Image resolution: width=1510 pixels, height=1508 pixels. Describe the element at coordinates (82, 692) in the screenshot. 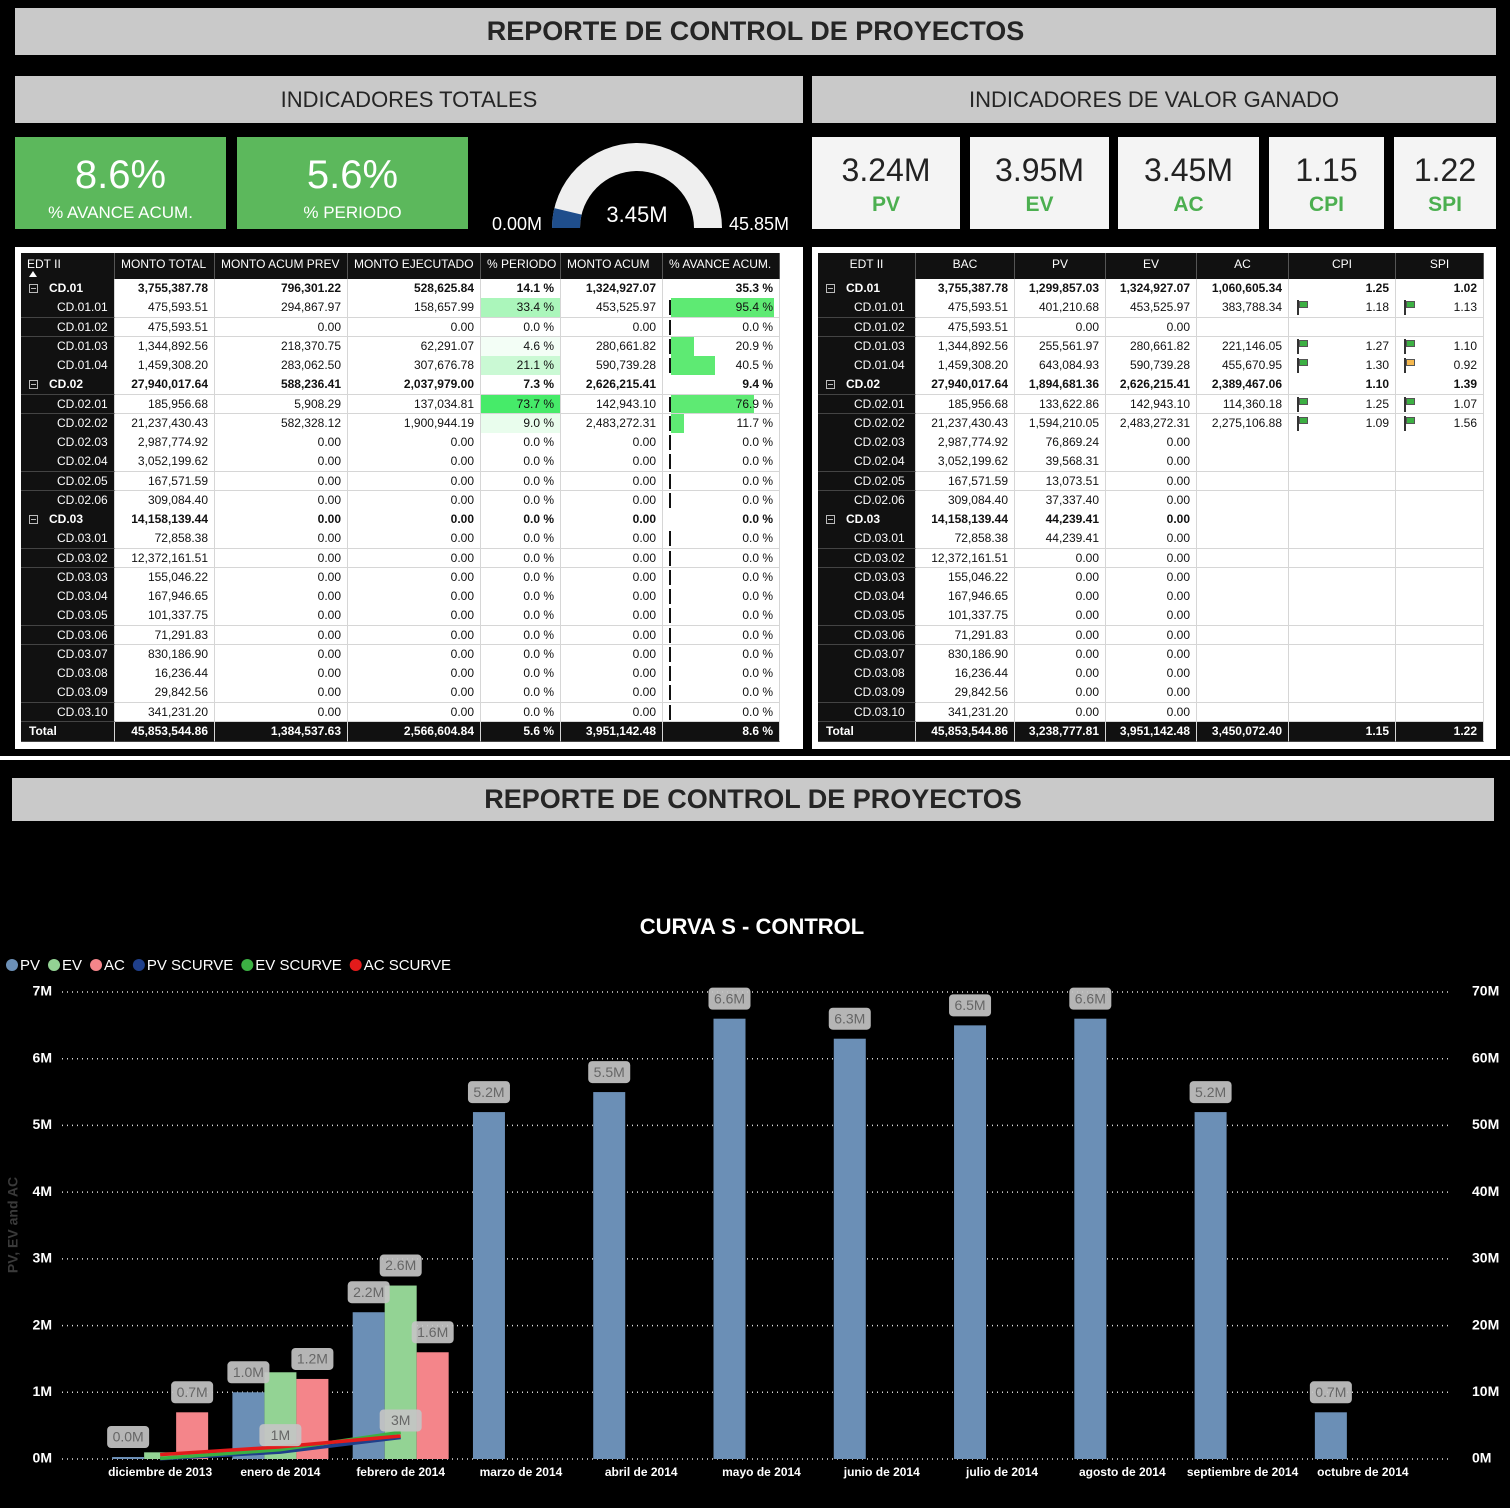

I see `cell-text: CD.03.09` at that location.